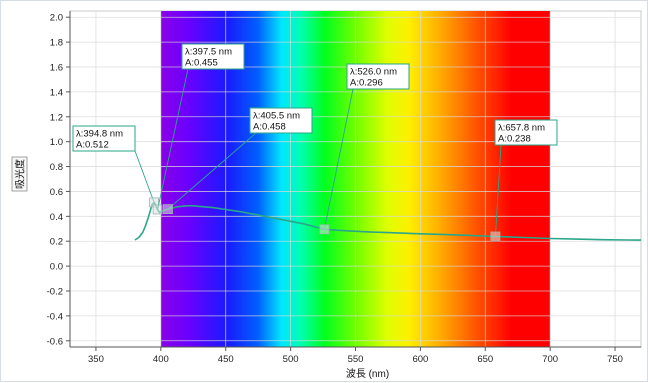 The width and height of the screenshot is (648, 383). I want to click on peak-annotation: λ:397.5 nmA:0.455, so click(198, 129).